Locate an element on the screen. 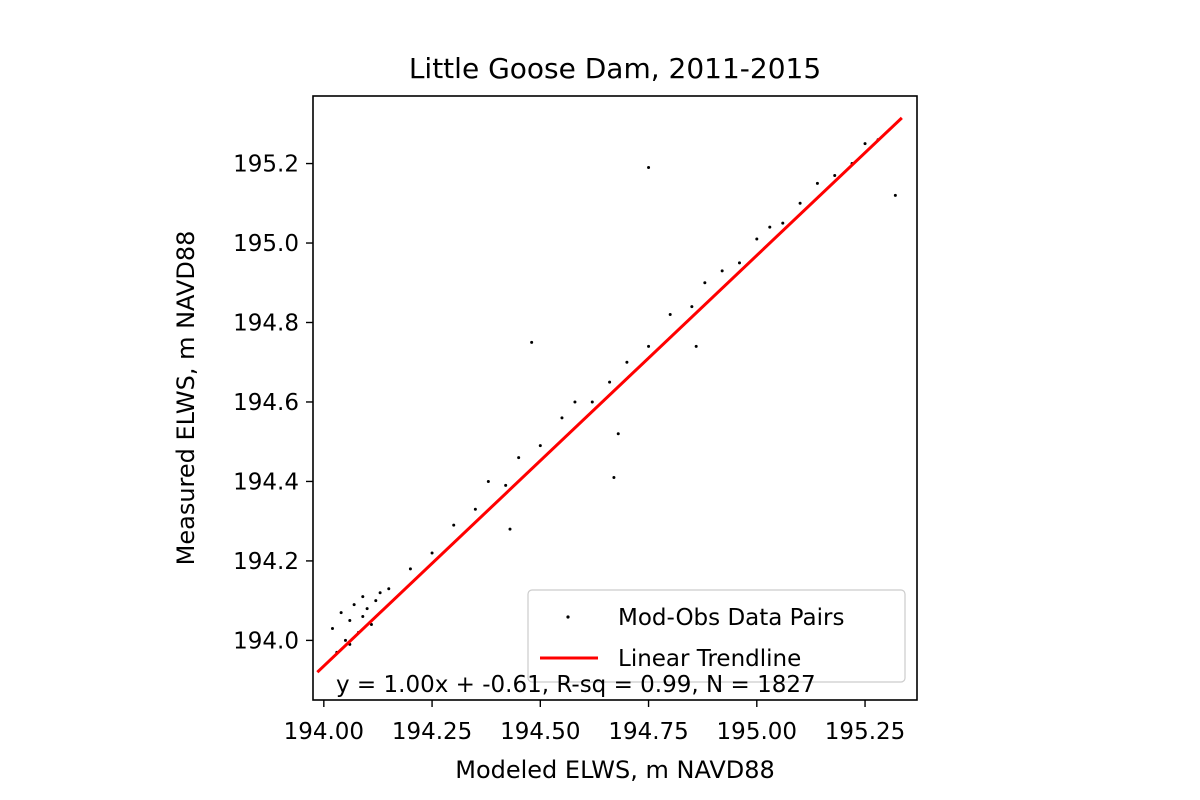 Image resolution: width=1200 pixels, height=800 pixels. legend: Mod-Obs Data Pairs Linear Trendline is located at coordinates (716, 636).